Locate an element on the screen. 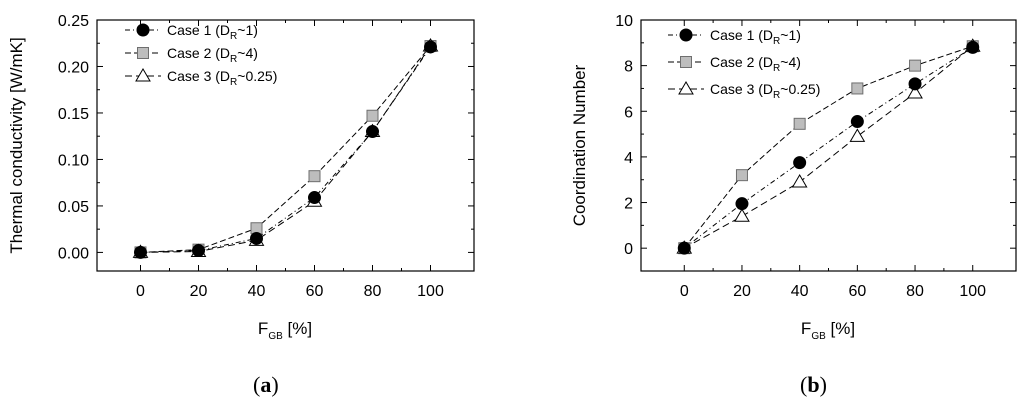  y-tick-label: 0.00 is located at coordinates (73, 253).